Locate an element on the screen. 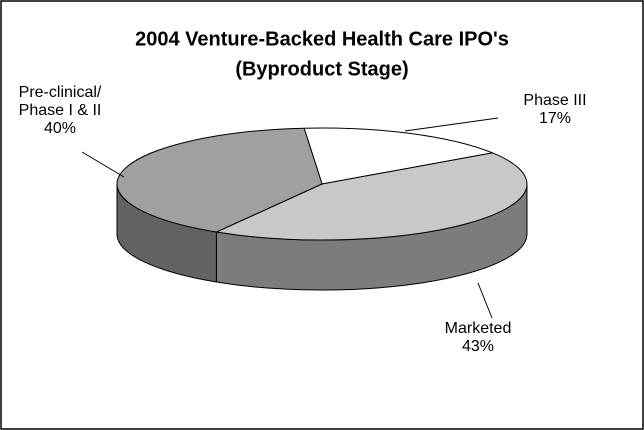 Image resolution: width=644 pixels, height=430 pixels. value-label: 17% is located at coordinates (555, 118).